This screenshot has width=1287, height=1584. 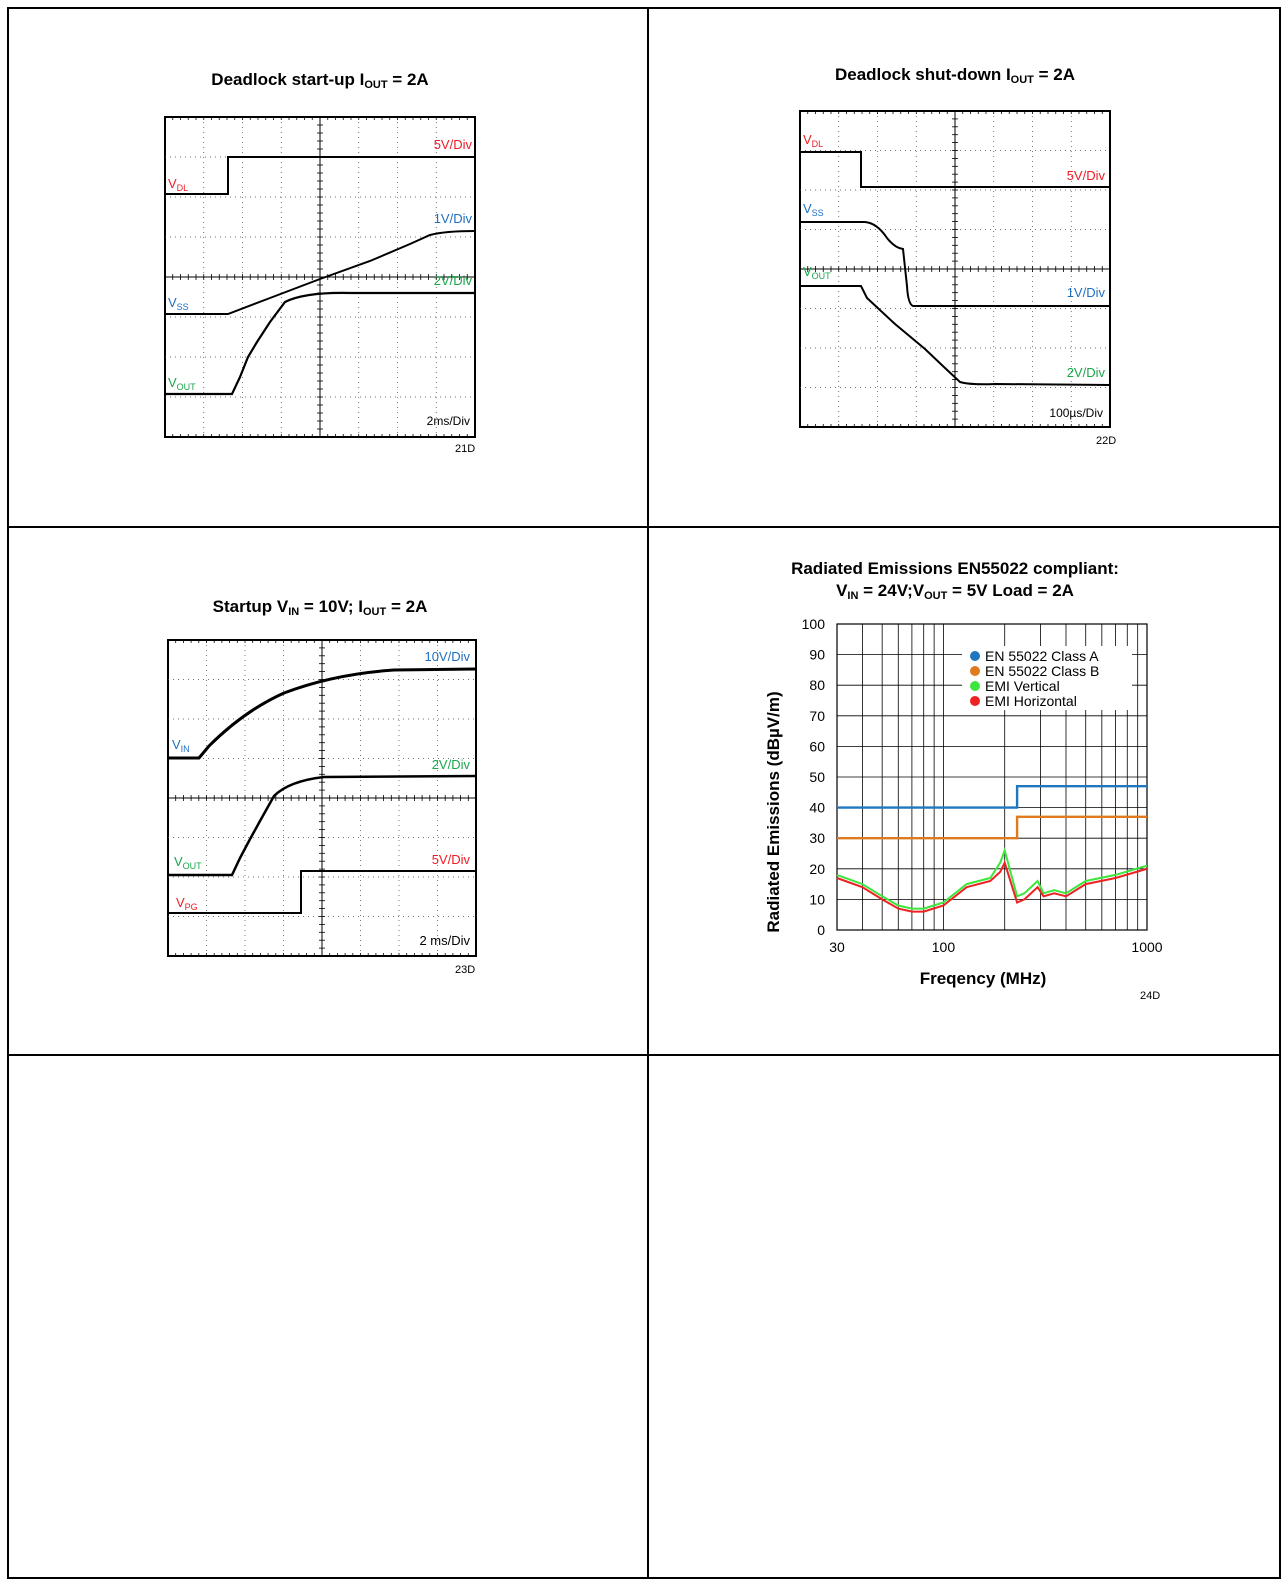 I want to click on xtick-label: 100, so click(x=944, y=947).